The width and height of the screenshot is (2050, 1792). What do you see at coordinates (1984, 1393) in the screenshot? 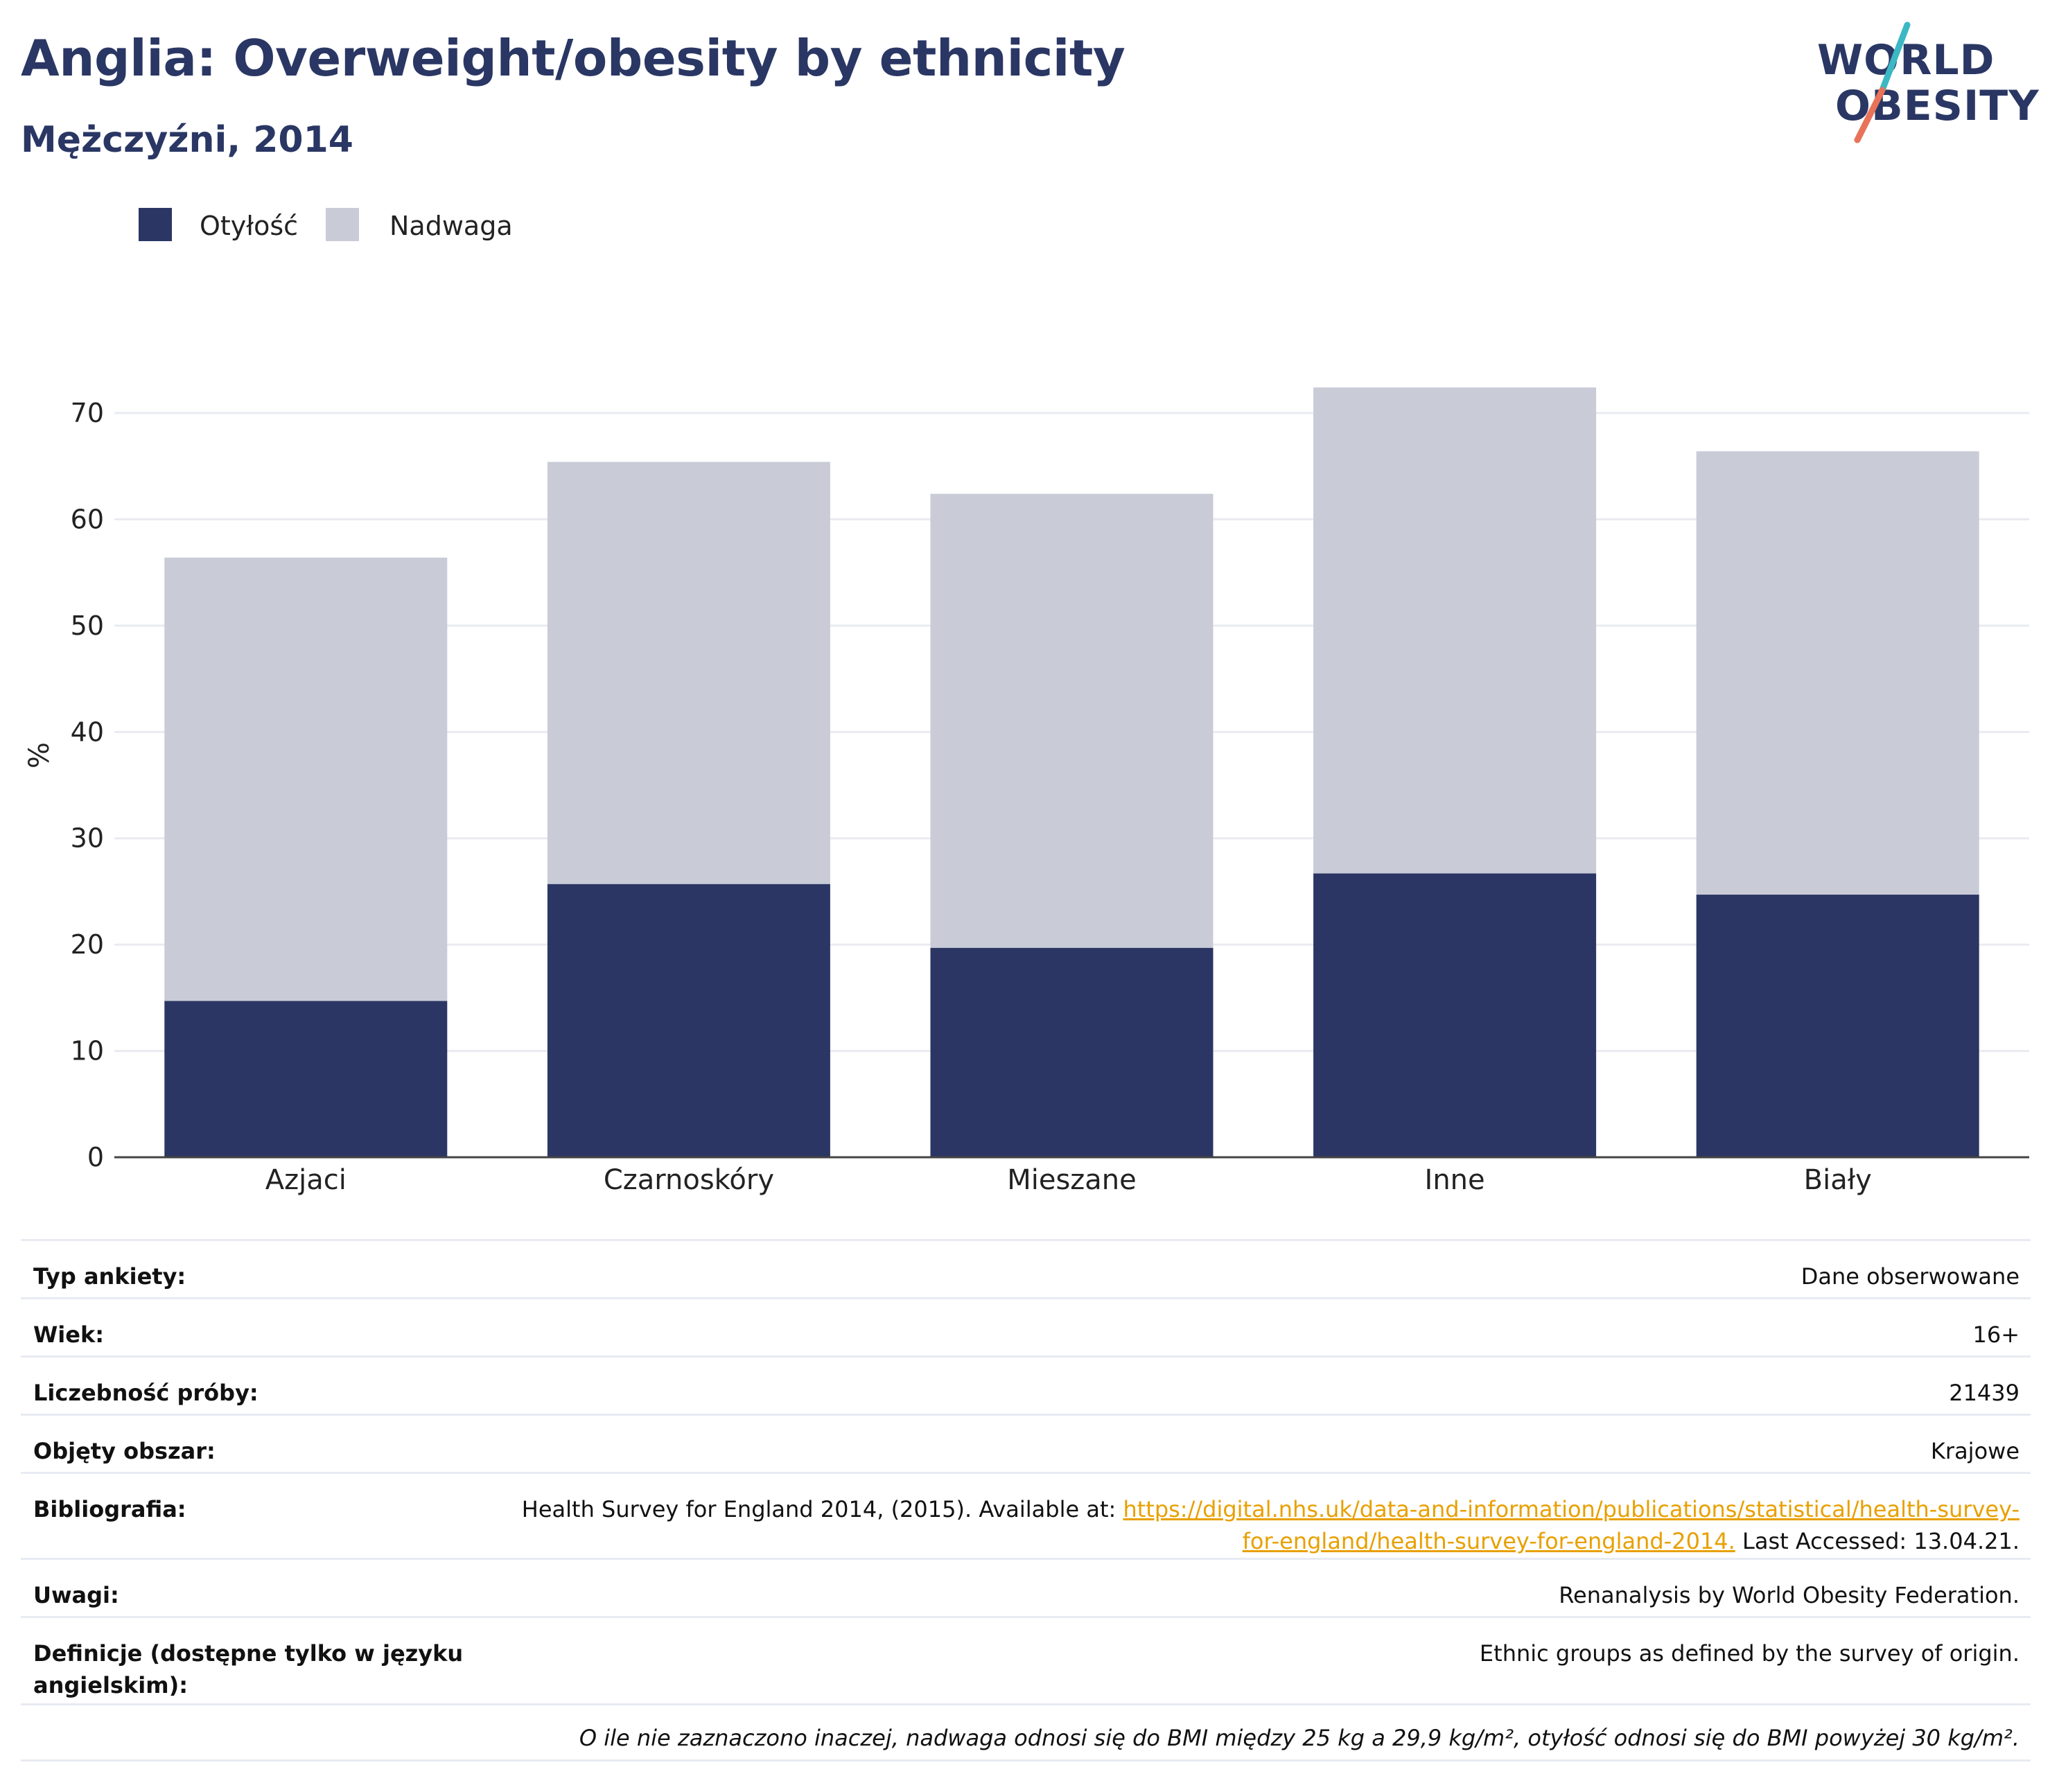
I see `meta-value: 21439` at bounding box center [1984, 1393].